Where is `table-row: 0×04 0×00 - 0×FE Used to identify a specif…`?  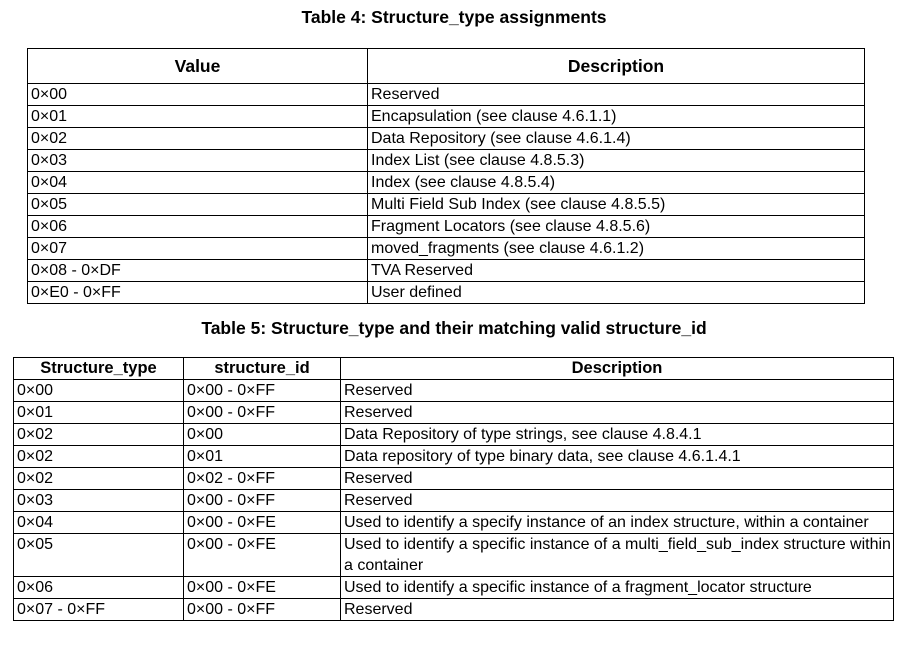
table-row: 0×04 0×00 - 0×FE Used to identify a specif… is located at coordinates (453, 522).